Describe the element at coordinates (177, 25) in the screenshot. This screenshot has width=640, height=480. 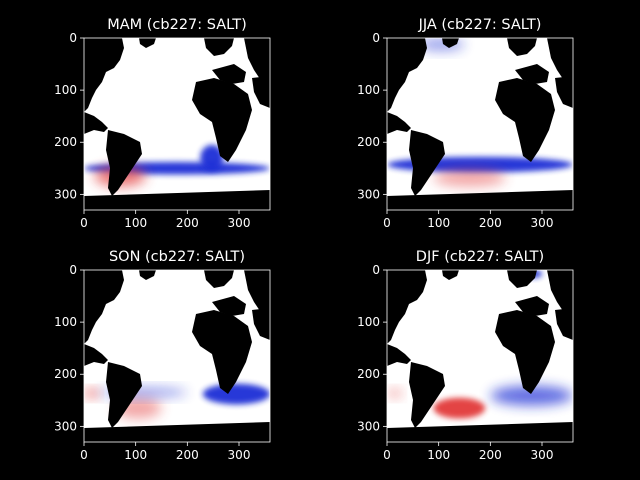
I see `panel-title: MAM (cb227: SALT)` at that location.